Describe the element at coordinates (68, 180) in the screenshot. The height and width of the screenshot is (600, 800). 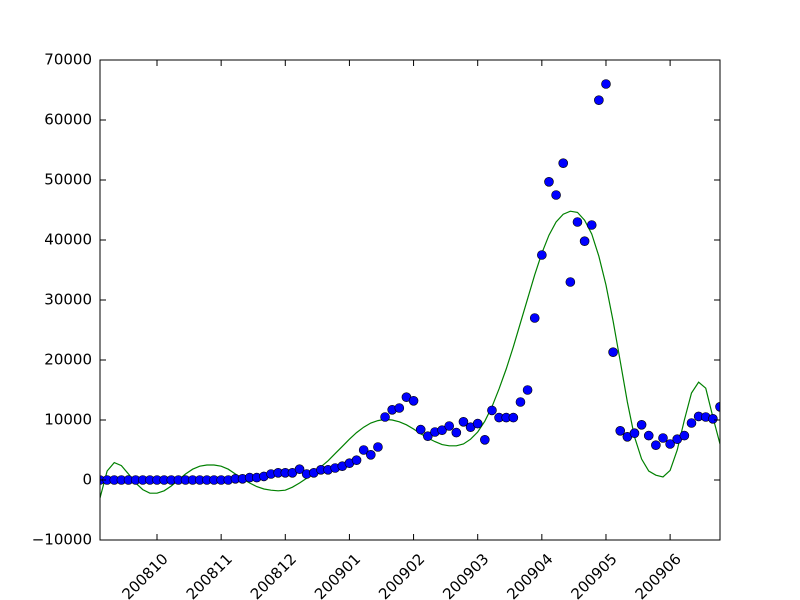
I see `y-tick-label: 50000` at that location.